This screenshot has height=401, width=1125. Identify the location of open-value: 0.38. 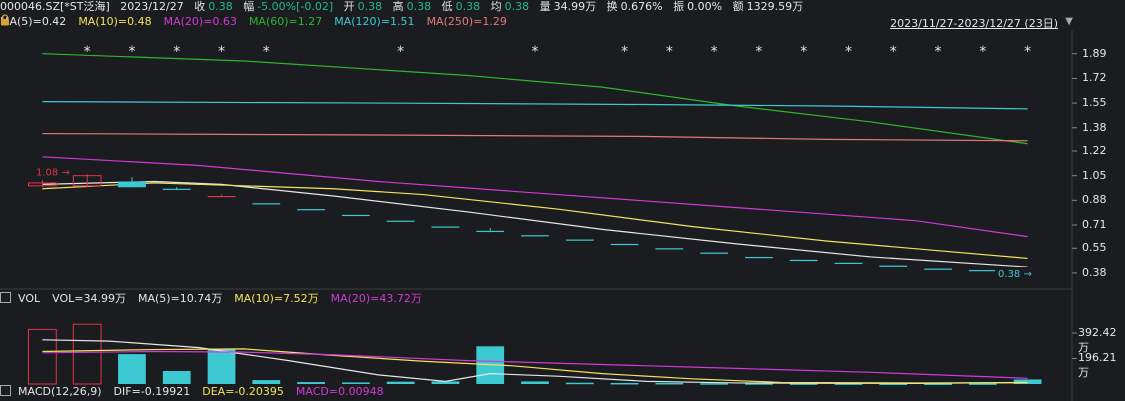
(370, 6).